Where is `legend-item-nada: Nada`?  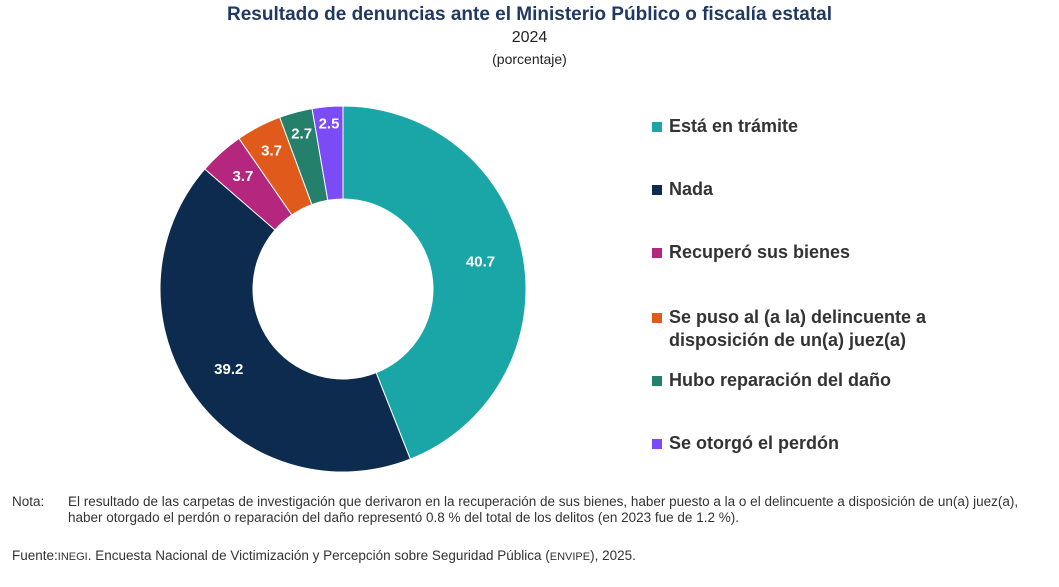
legend-item-nada: Nada is located at coordinates (852, 189).